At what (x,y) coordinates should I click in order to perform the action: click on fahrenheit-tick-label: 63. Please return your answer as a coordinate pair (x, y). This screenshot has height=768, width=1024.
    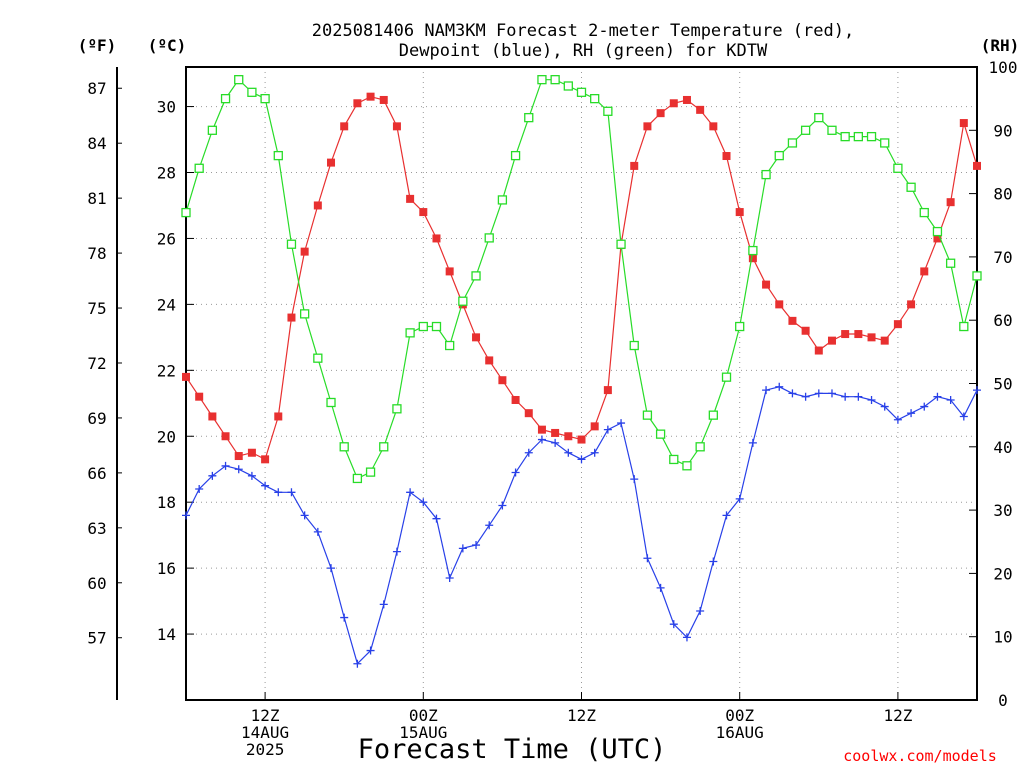
    Looking at the image, I should click on (96, 528).